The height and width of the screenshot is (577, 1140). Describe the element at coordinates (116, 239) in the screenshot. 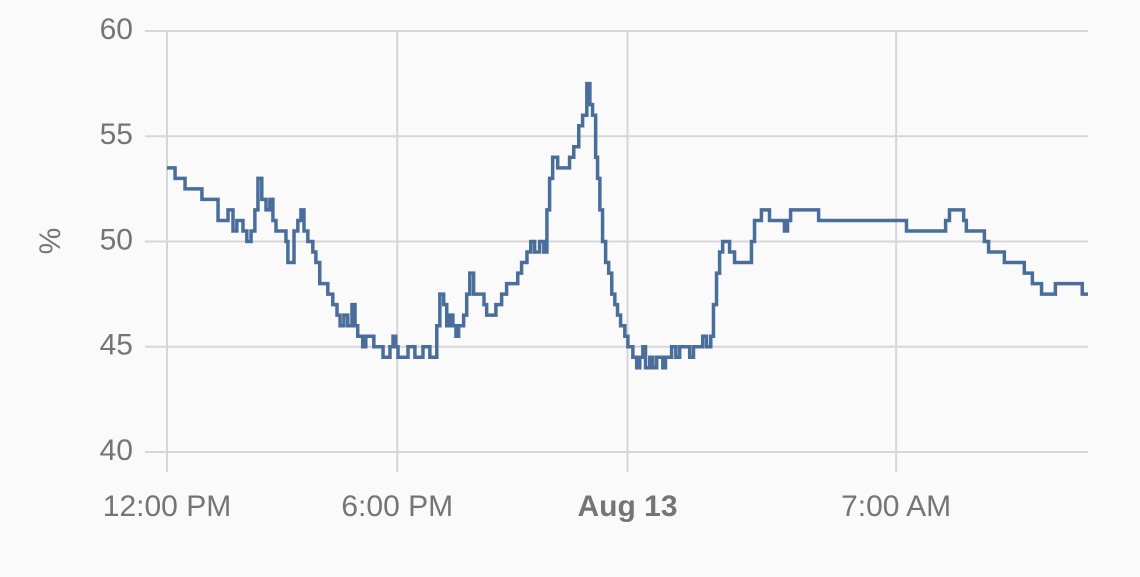

I see `y-tick-label: 50` at that location.